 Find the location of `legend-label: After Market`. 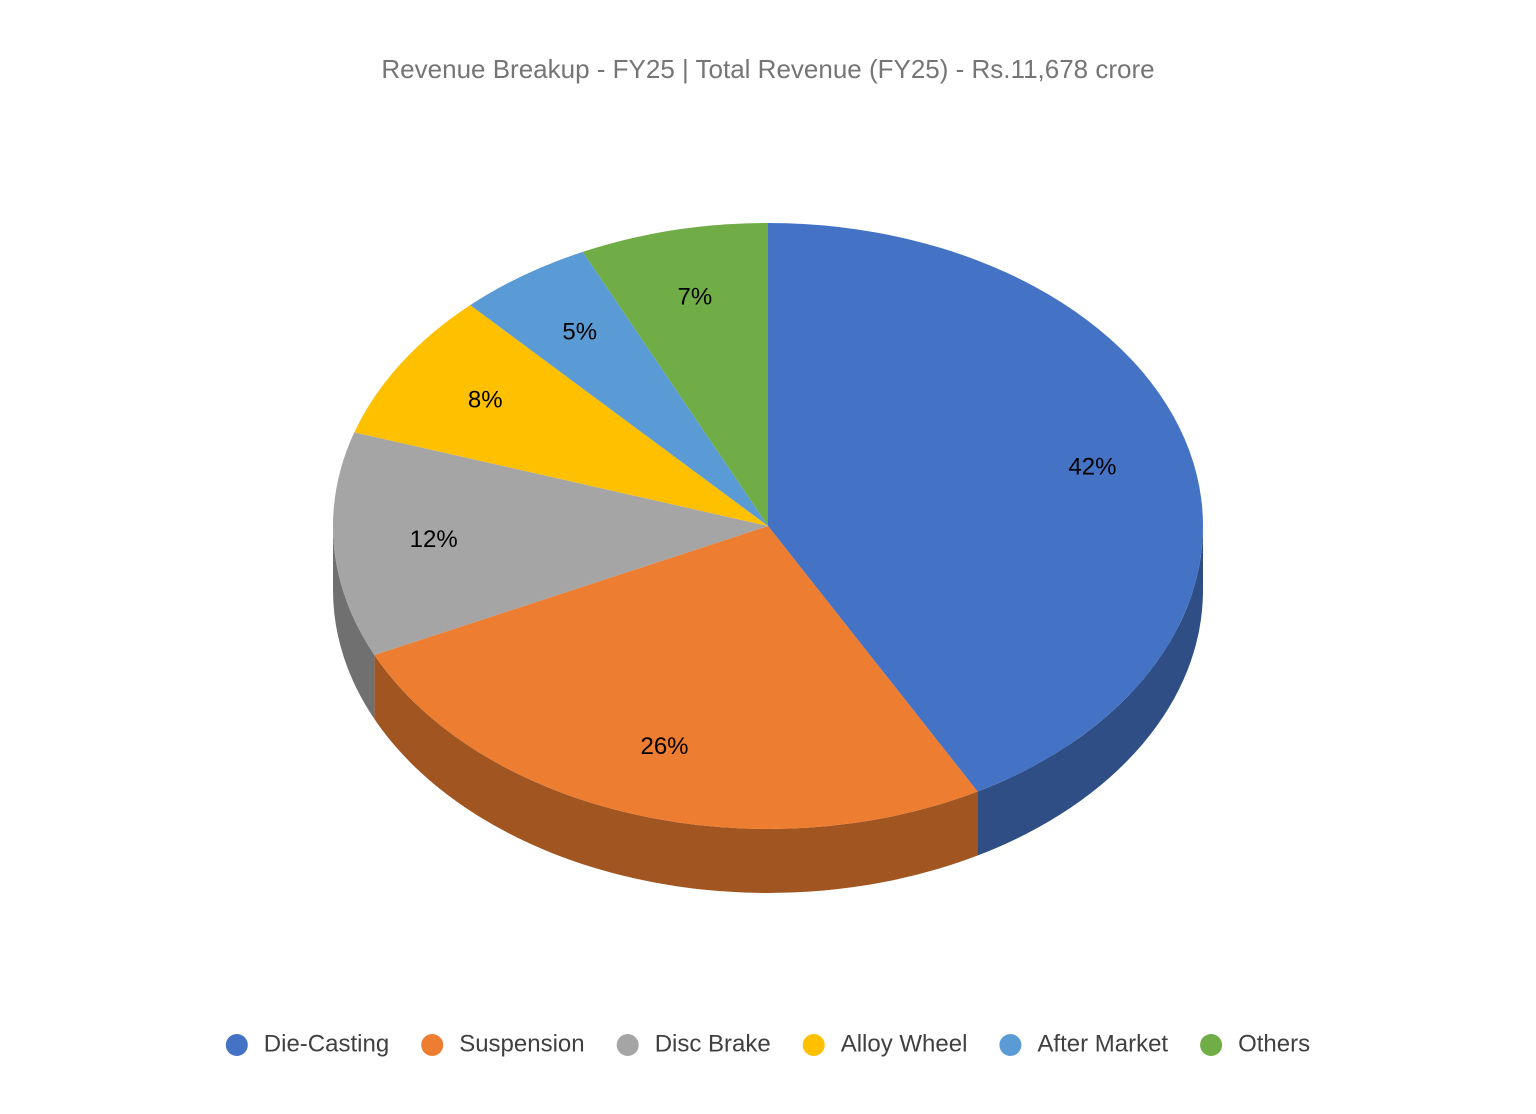

legend-label: After Market is located at coordinates (1102, 1043).